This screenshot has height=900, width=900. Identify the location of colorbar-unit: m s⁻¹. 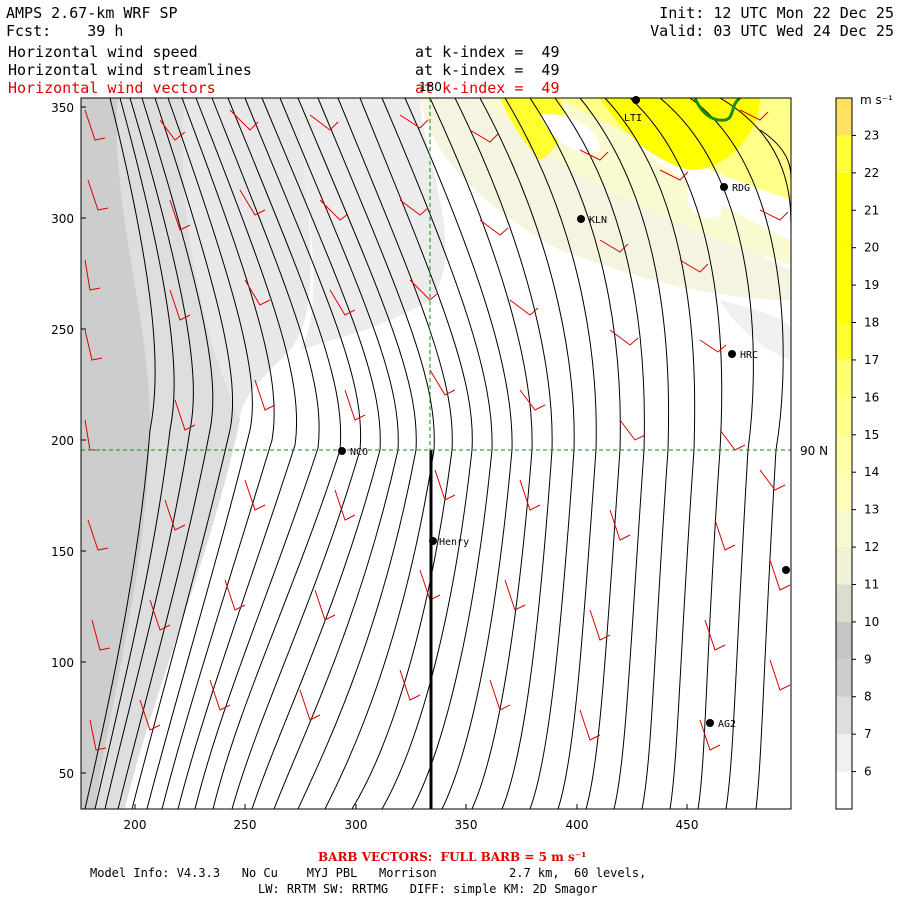
(876, 100).